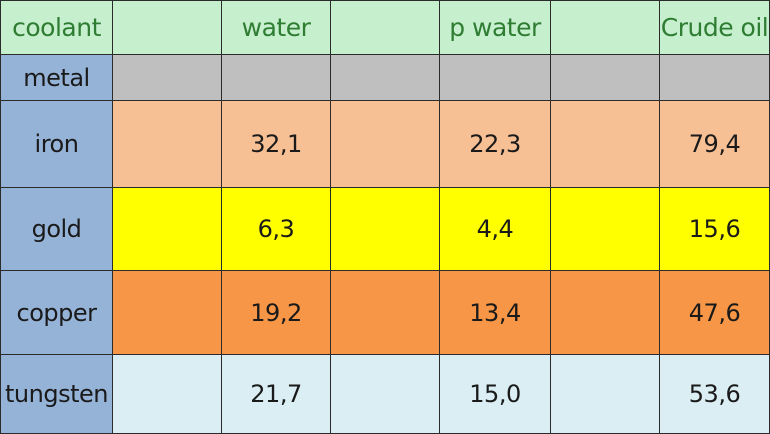  What do you see at coordinates (56, 229) in the screenshot?
I see `row-label-gold: gold` at bounding box center [56, 229].